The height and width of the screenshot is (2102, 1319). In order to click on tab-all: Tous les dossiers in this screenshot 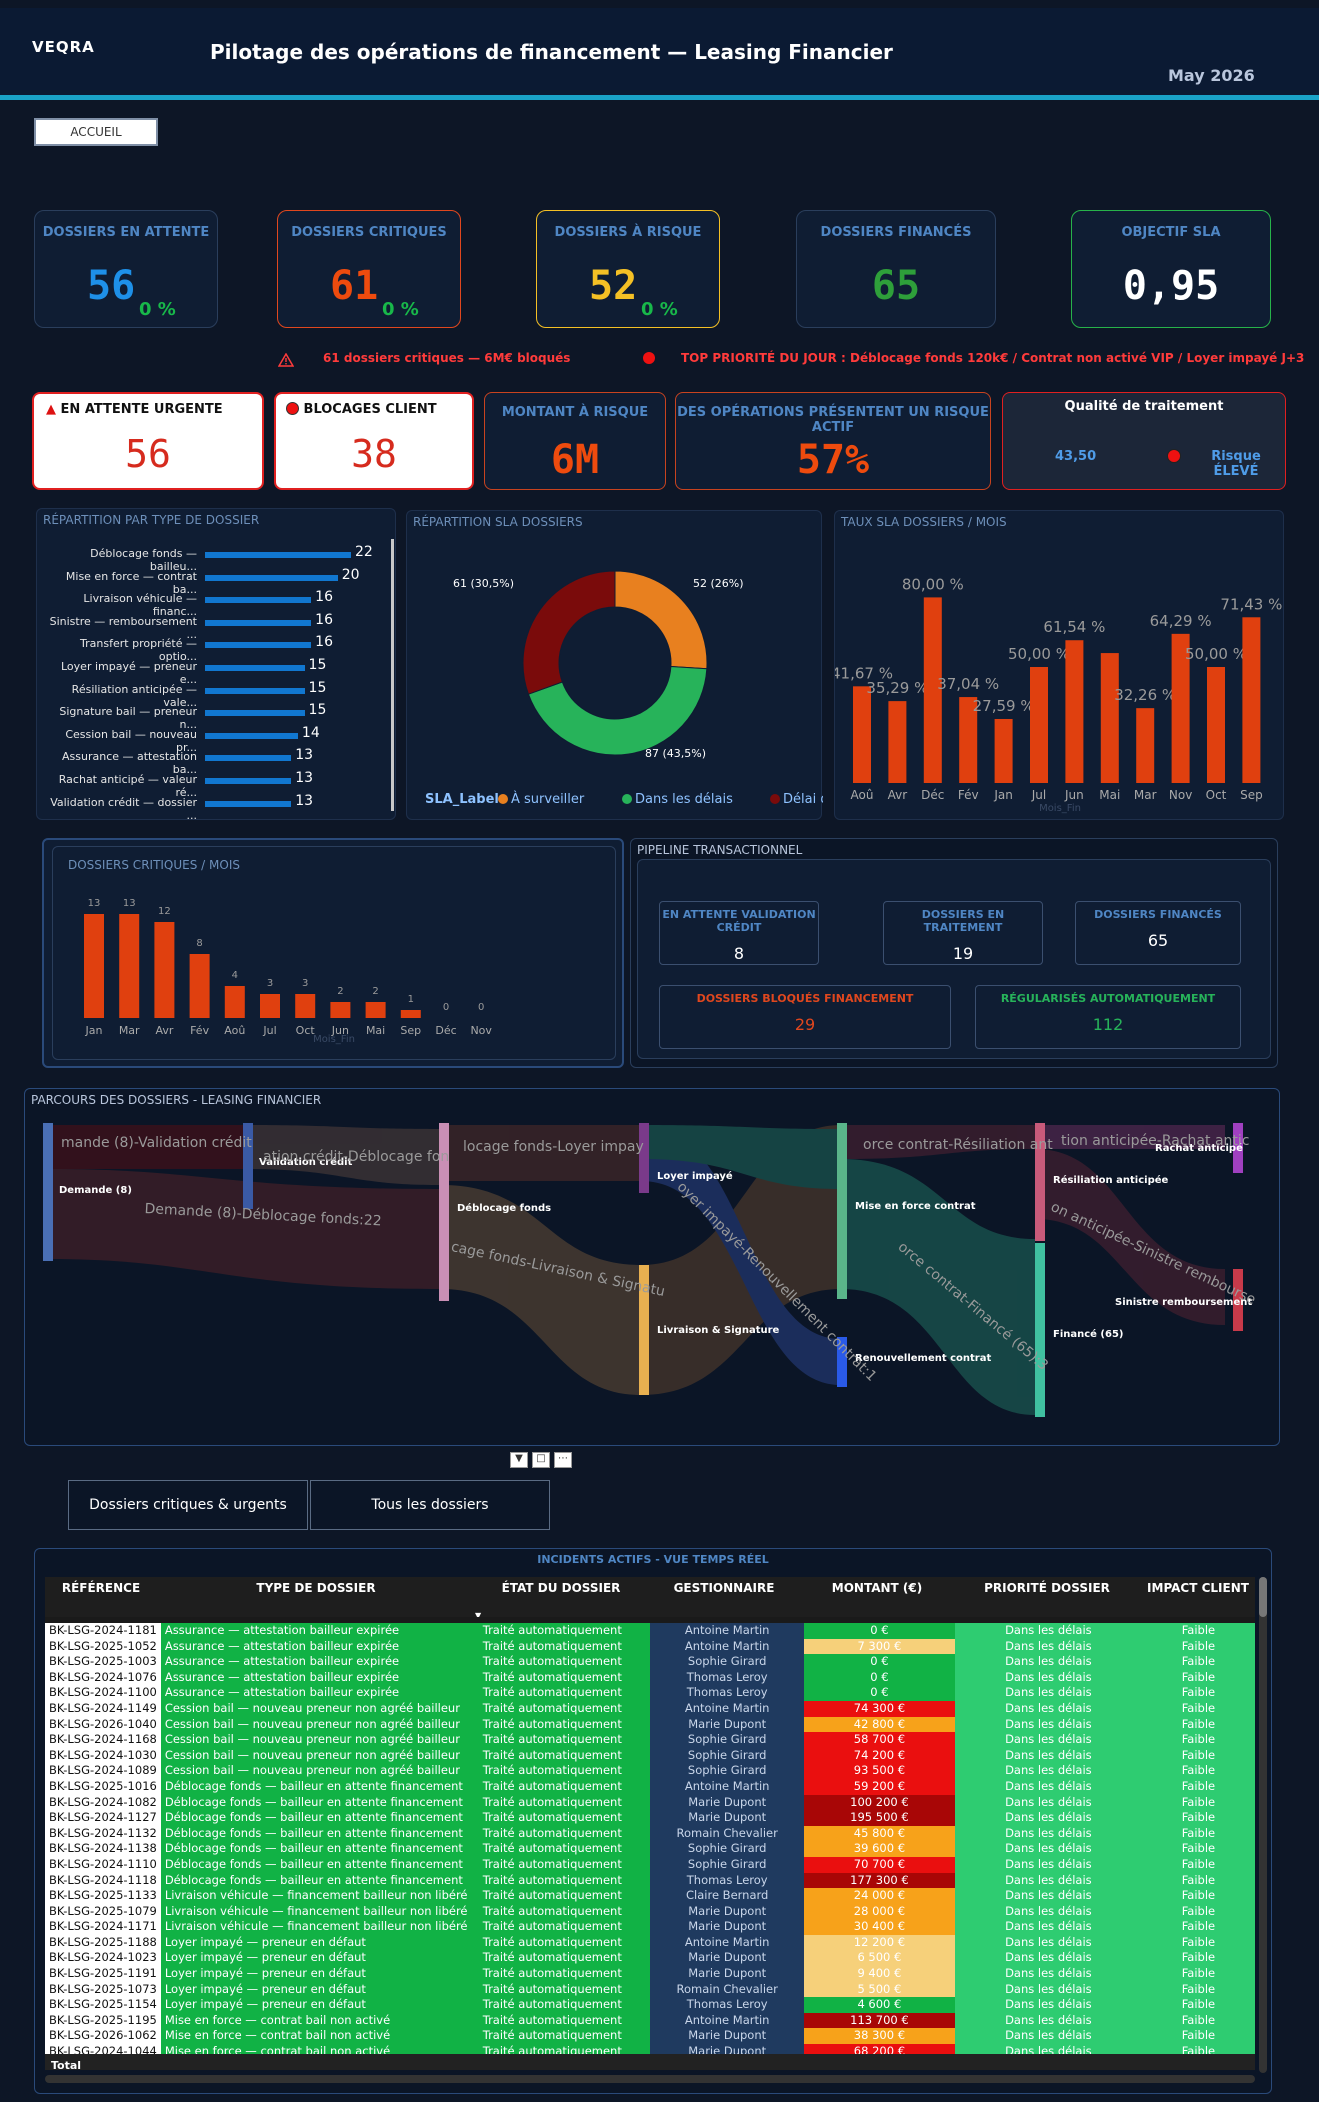, I will do `click(430, 1505)`.